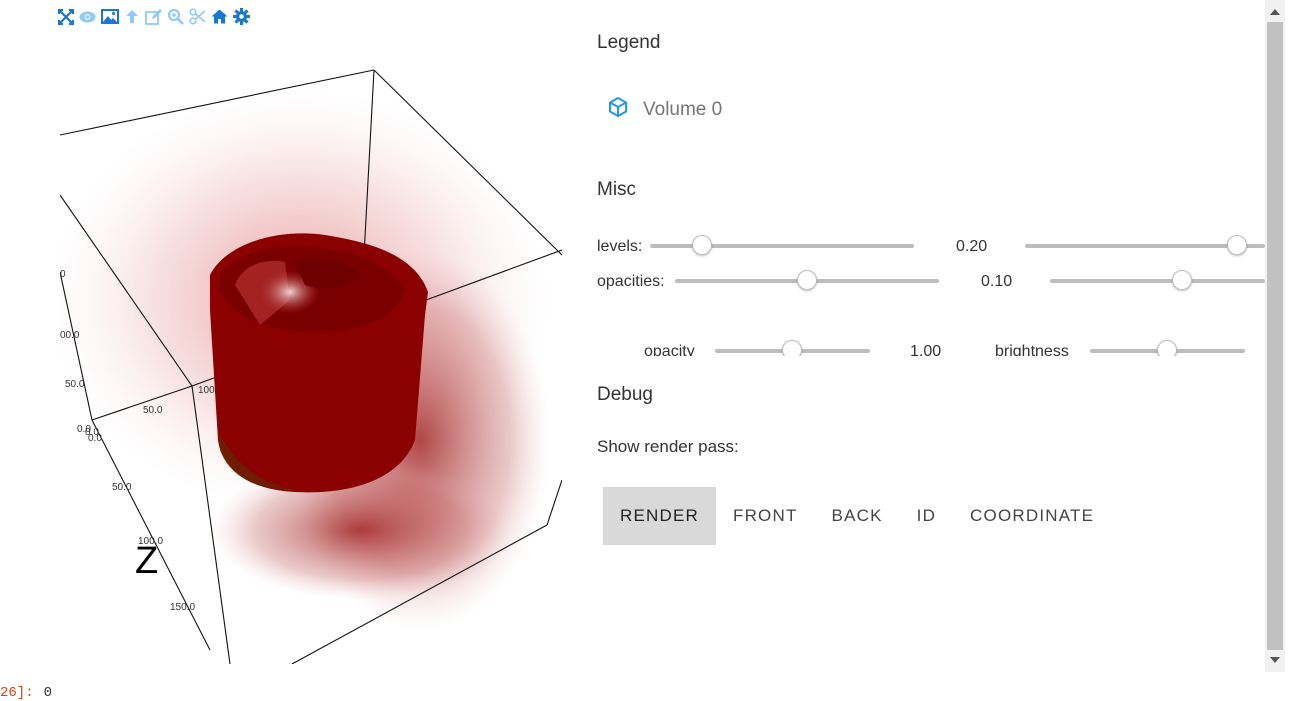 The height and width of the screenshot is (701, 1291). What do you see at coordinates (617, 189) in the screenshot?
I see `misc-title: Misc` at bounding box center [617, 189].